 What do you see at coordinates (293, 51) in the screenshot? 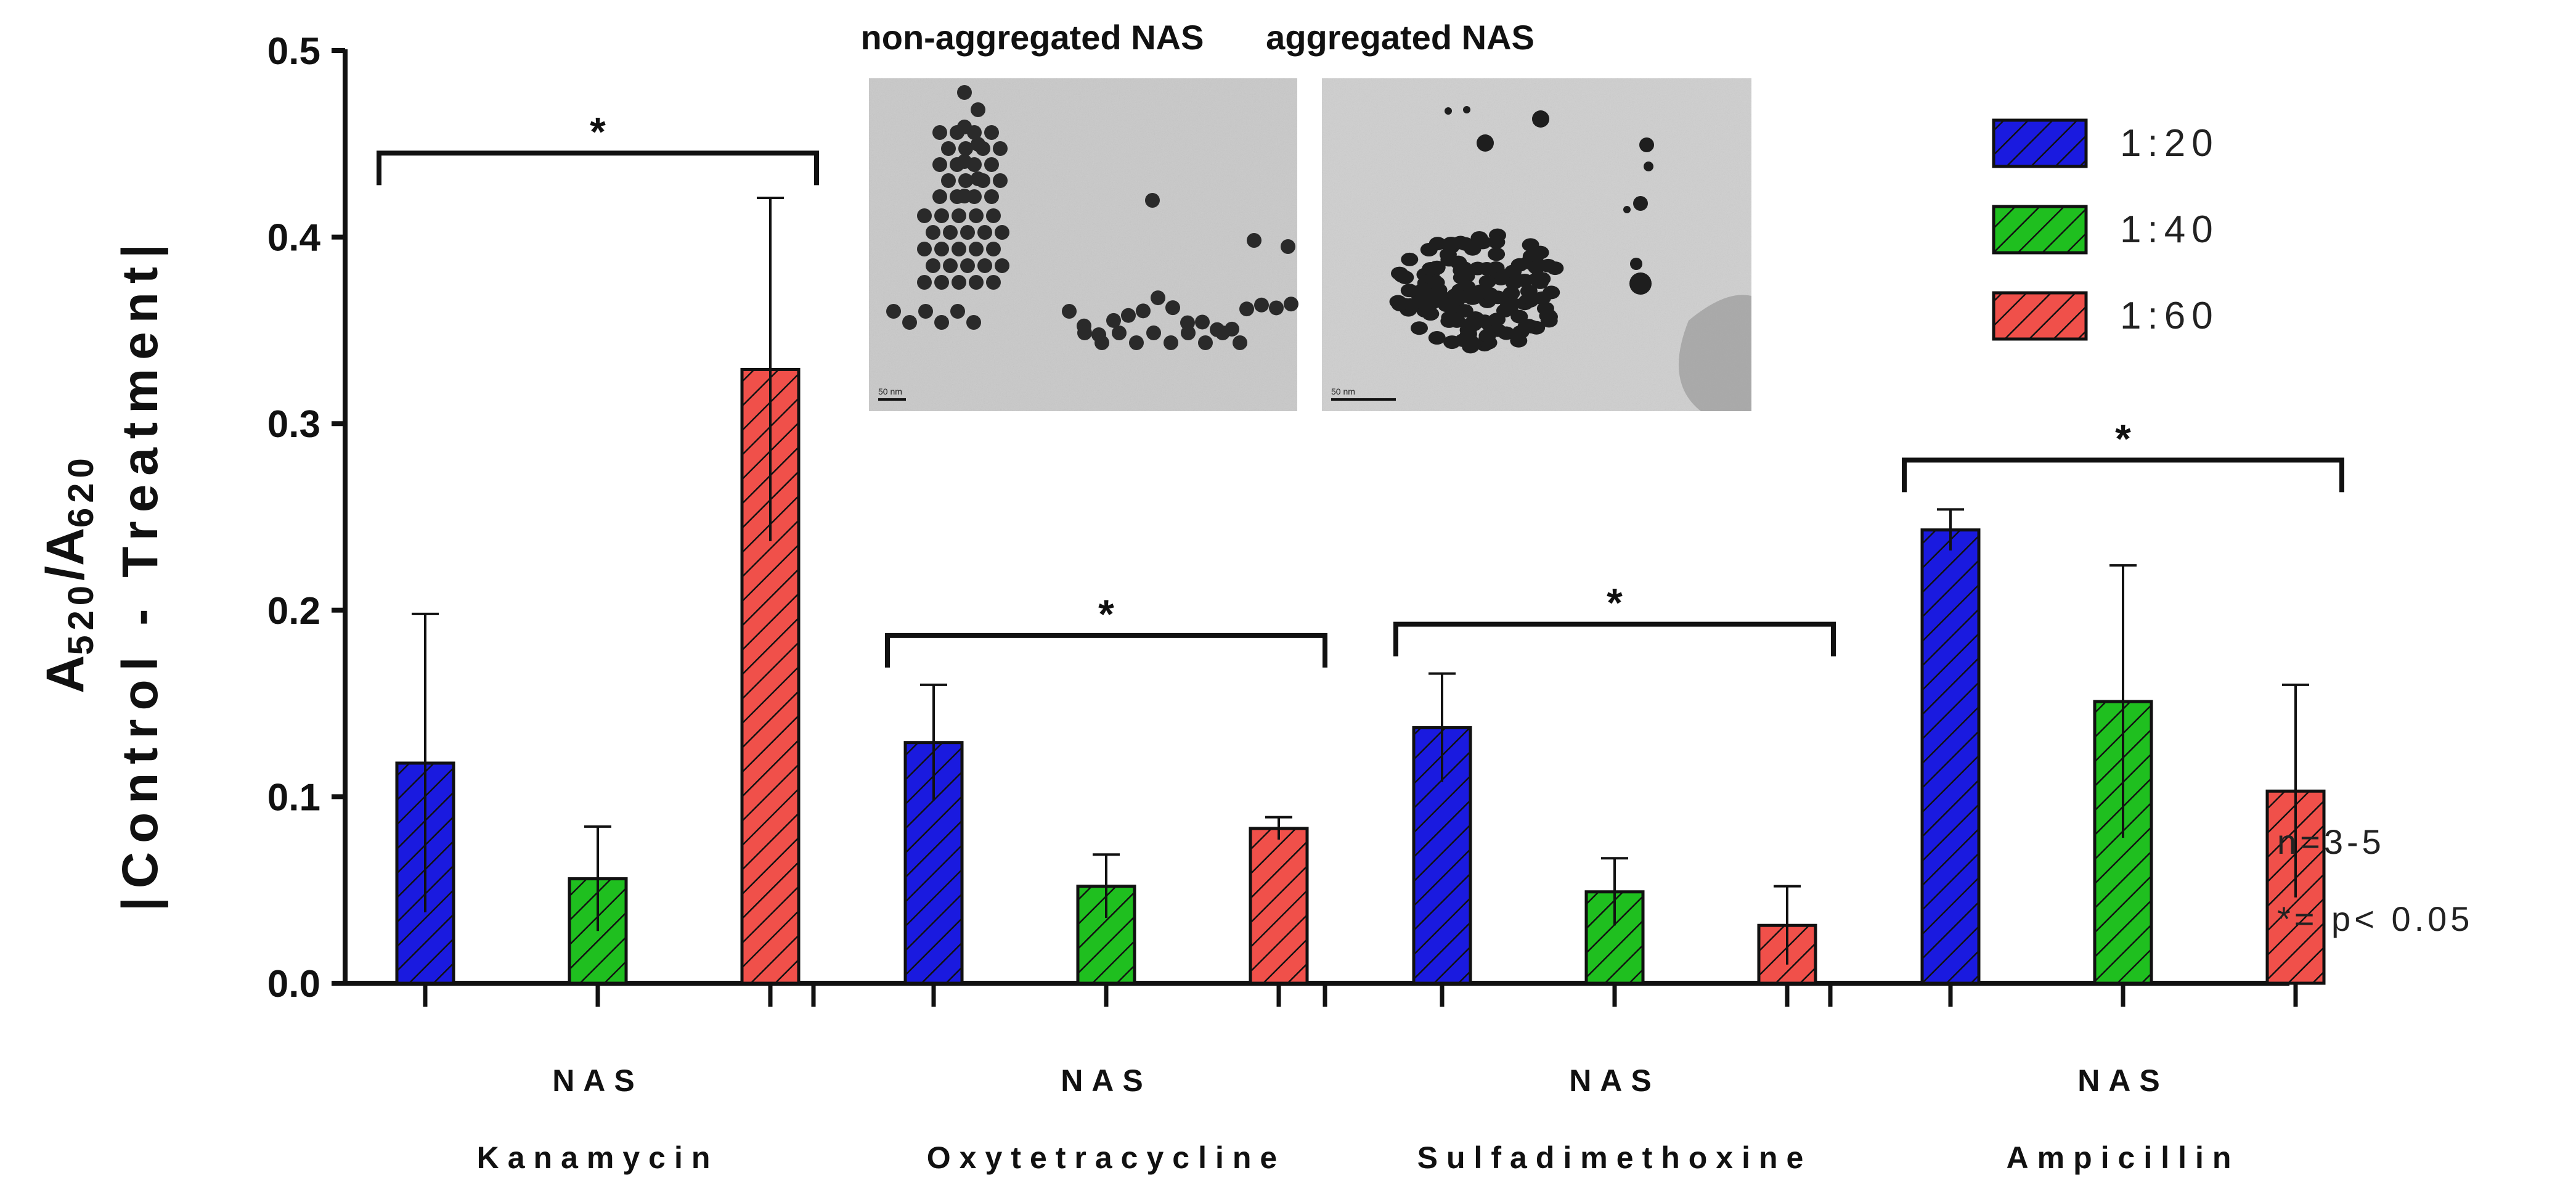
I see `y-tick-label: 0.5` at bounding box center [293, 51].